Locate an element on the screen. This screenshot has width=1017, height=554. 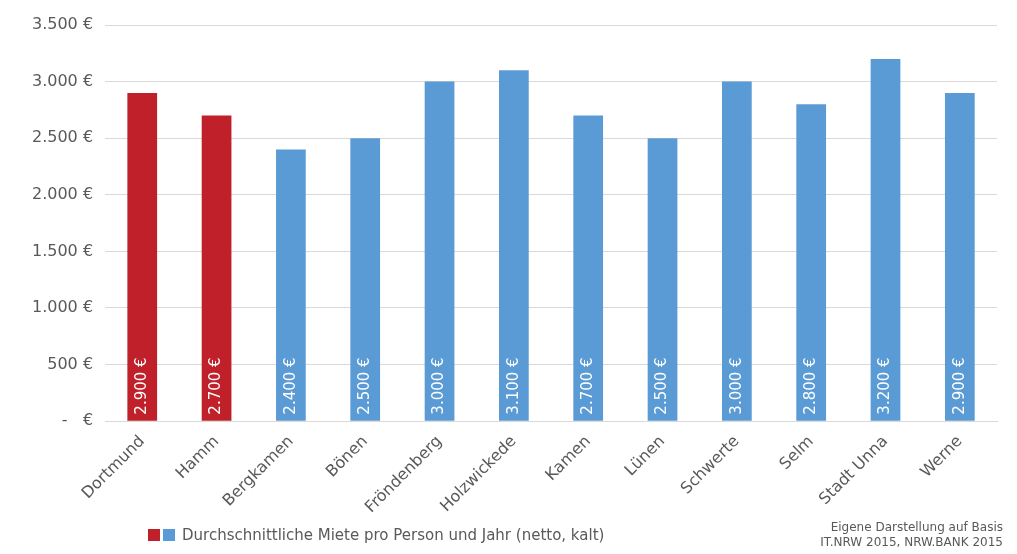
y-tick-label: 1.000 € is located at coordinates (62, 307).